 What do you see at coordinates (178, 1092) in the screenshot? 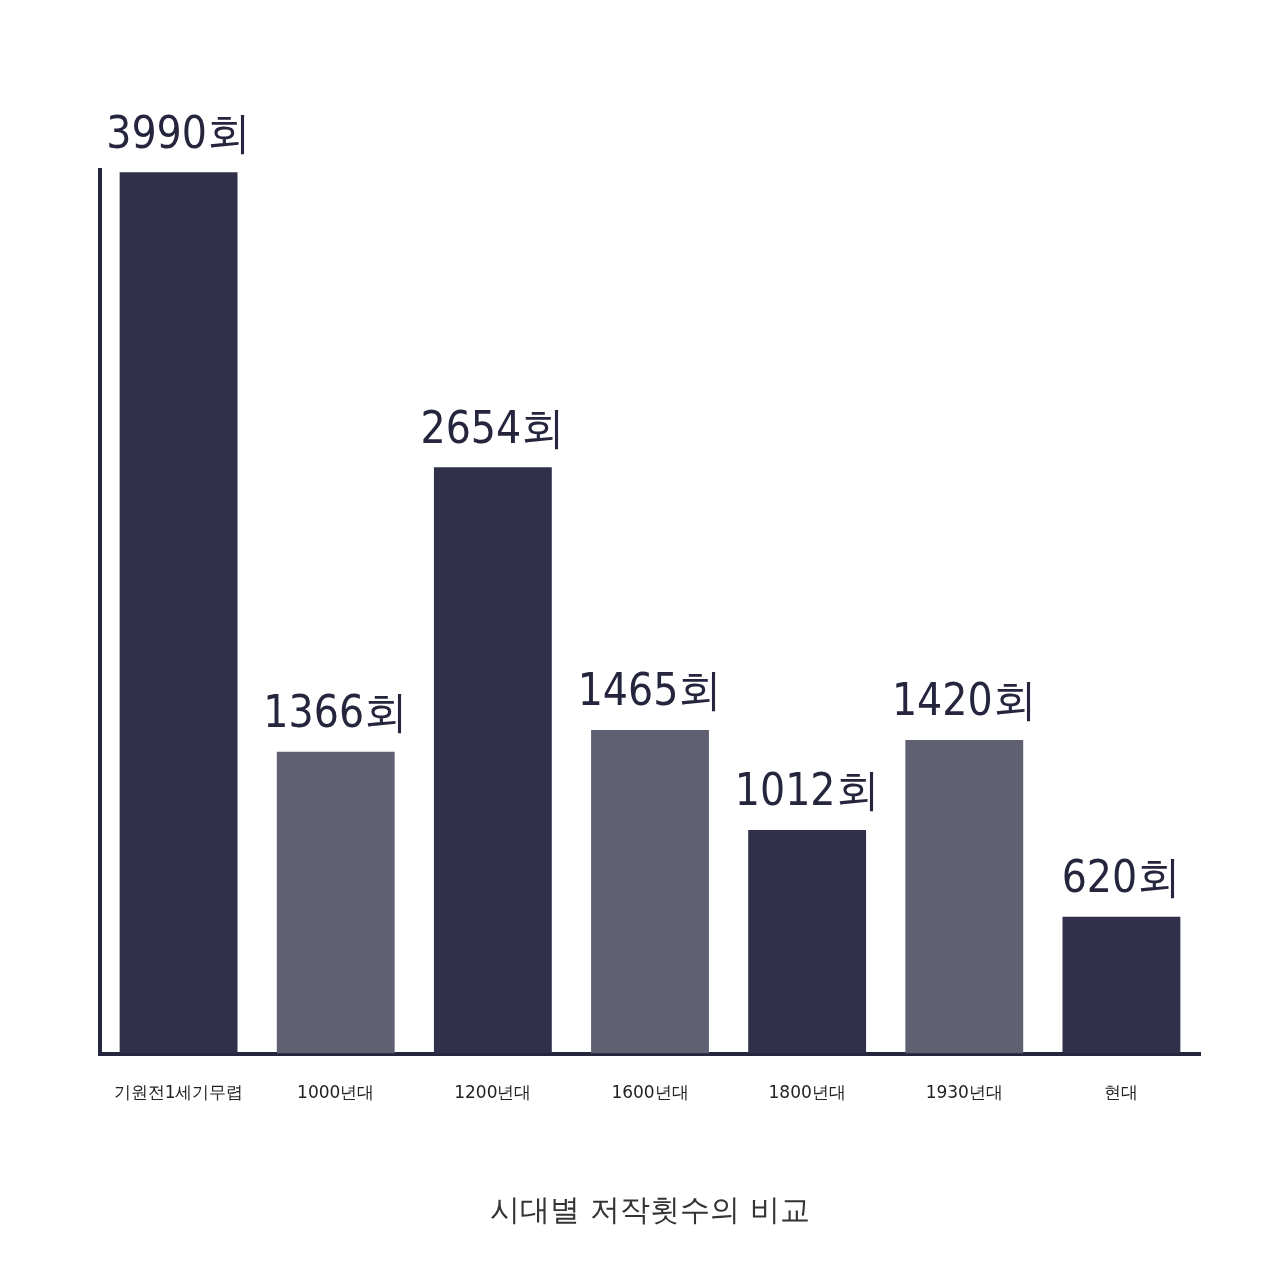
I see `x-tick-label: 기원전1세기무렵` at bounding box center [178, 1092].